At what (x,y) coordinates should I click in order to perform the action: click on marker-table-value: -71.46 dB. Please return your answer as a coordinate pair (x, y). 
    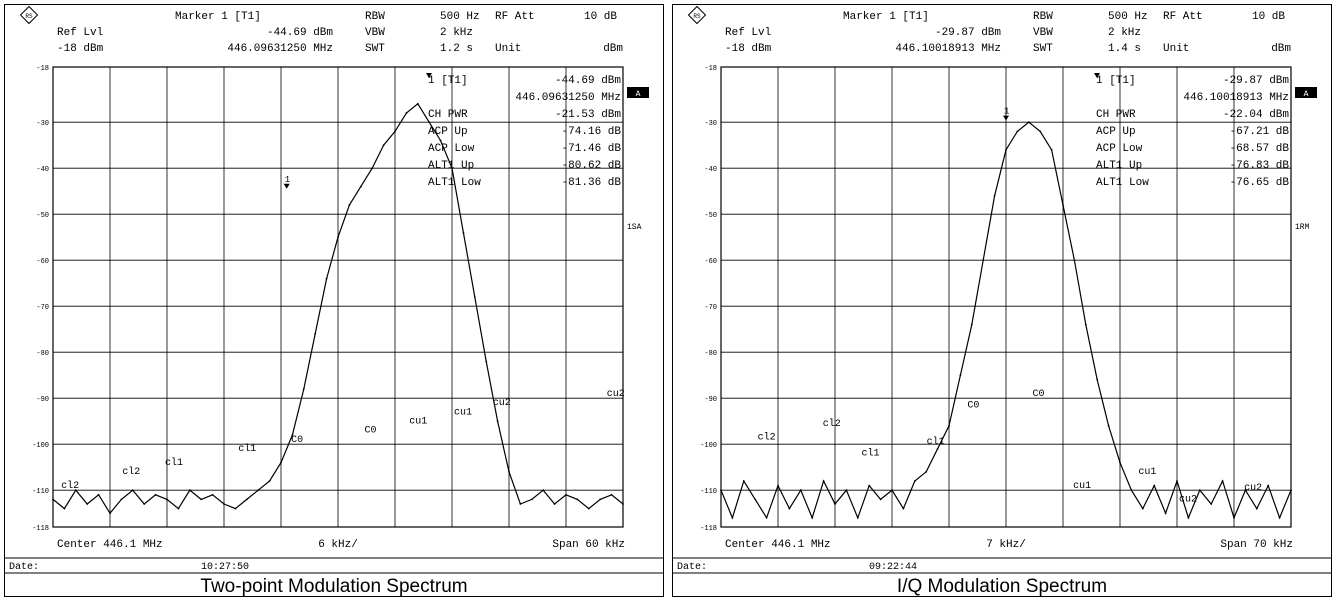
    Looking at the image, I should click on (592, 149).